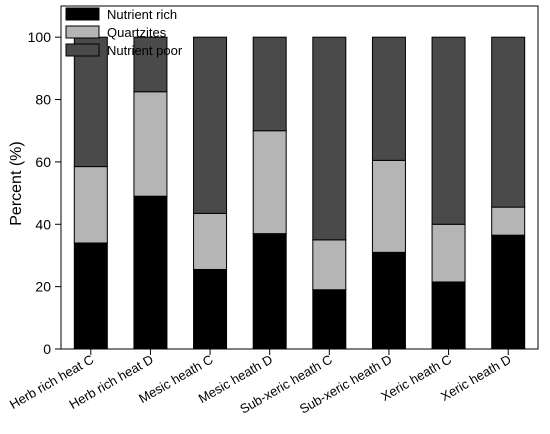 The image size is (550, 434). What do you see at coordinates (388, 300) in the screenshot?
I see `bar-nutrient-rich-sub-xeric-heath-d` at bounding box center [388, 300].